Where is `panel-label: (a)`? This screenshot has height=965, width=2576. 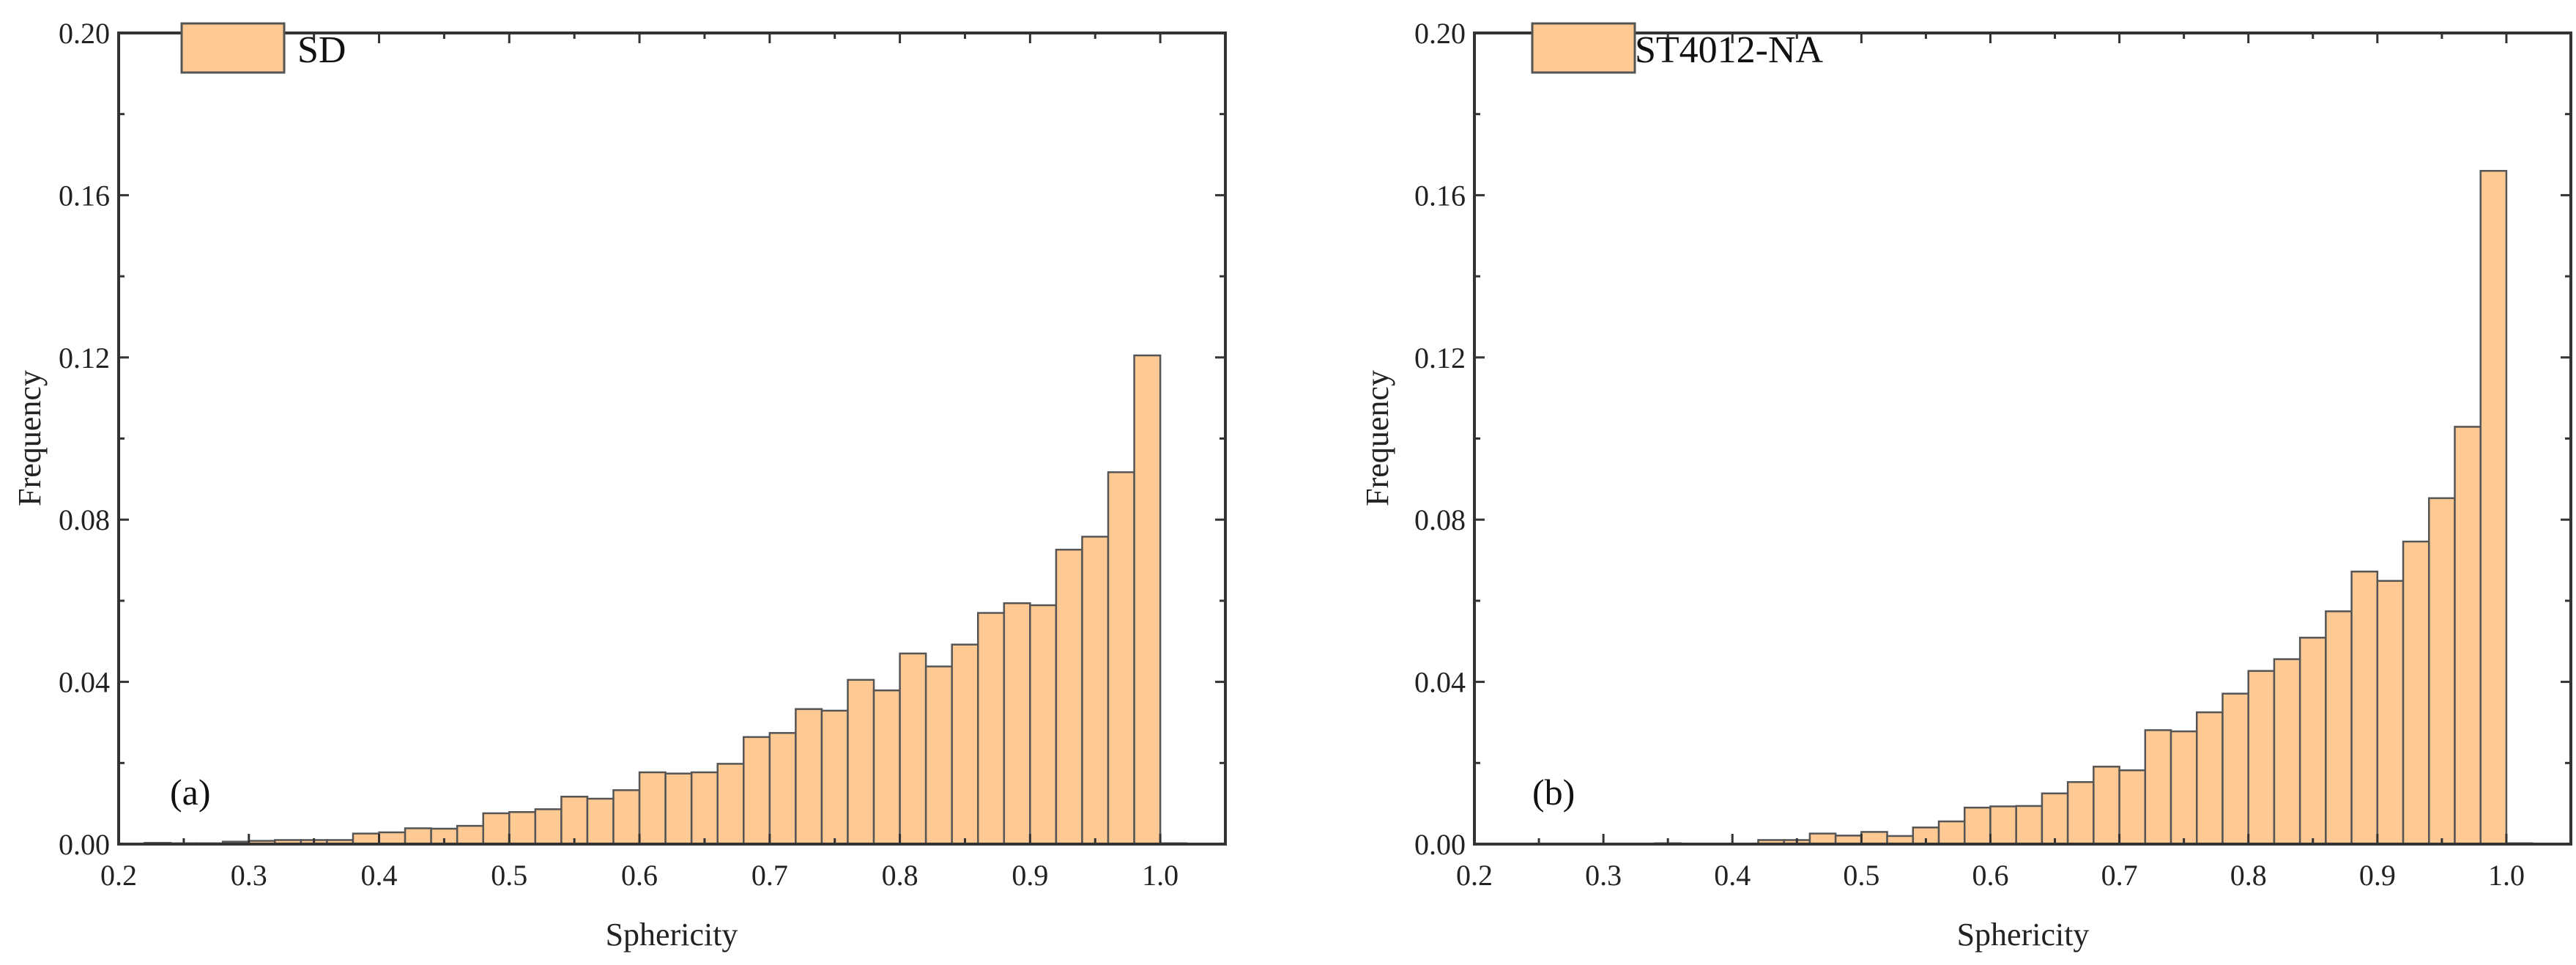
panel-label: (a) is located at coordinates (190, 792).